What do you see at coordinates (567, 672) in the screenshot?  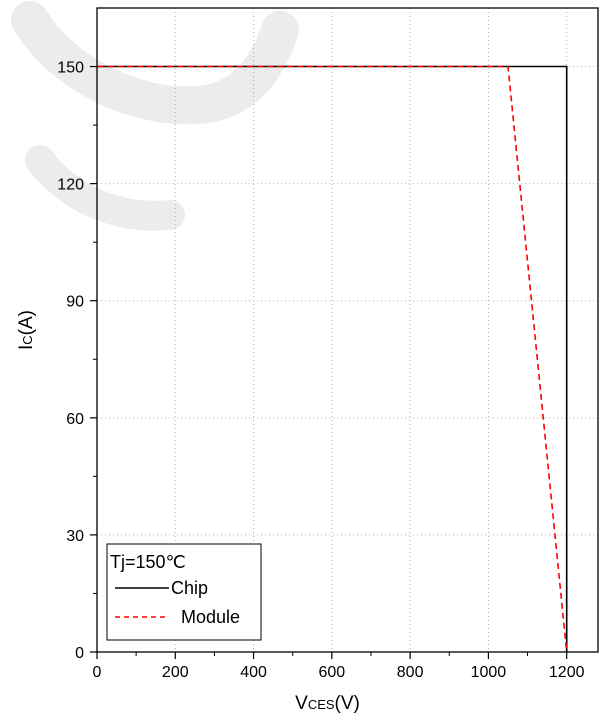 I see `x-tick-label: 1200` at bounding box center [567, 672].